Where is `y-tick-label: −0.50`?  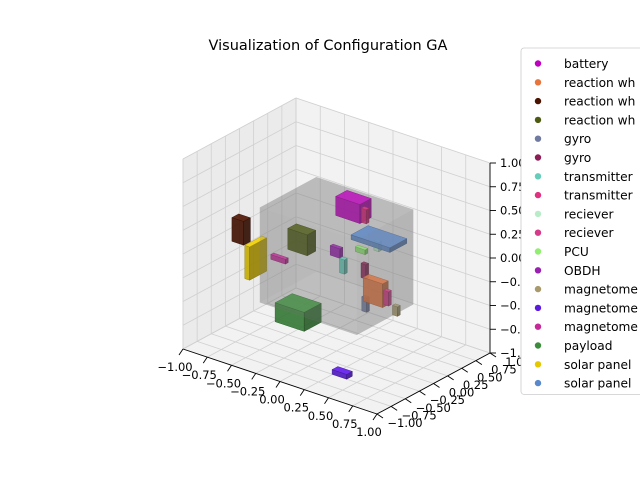
y-tick-label: −0.50 is located at coordinates (433, 408).